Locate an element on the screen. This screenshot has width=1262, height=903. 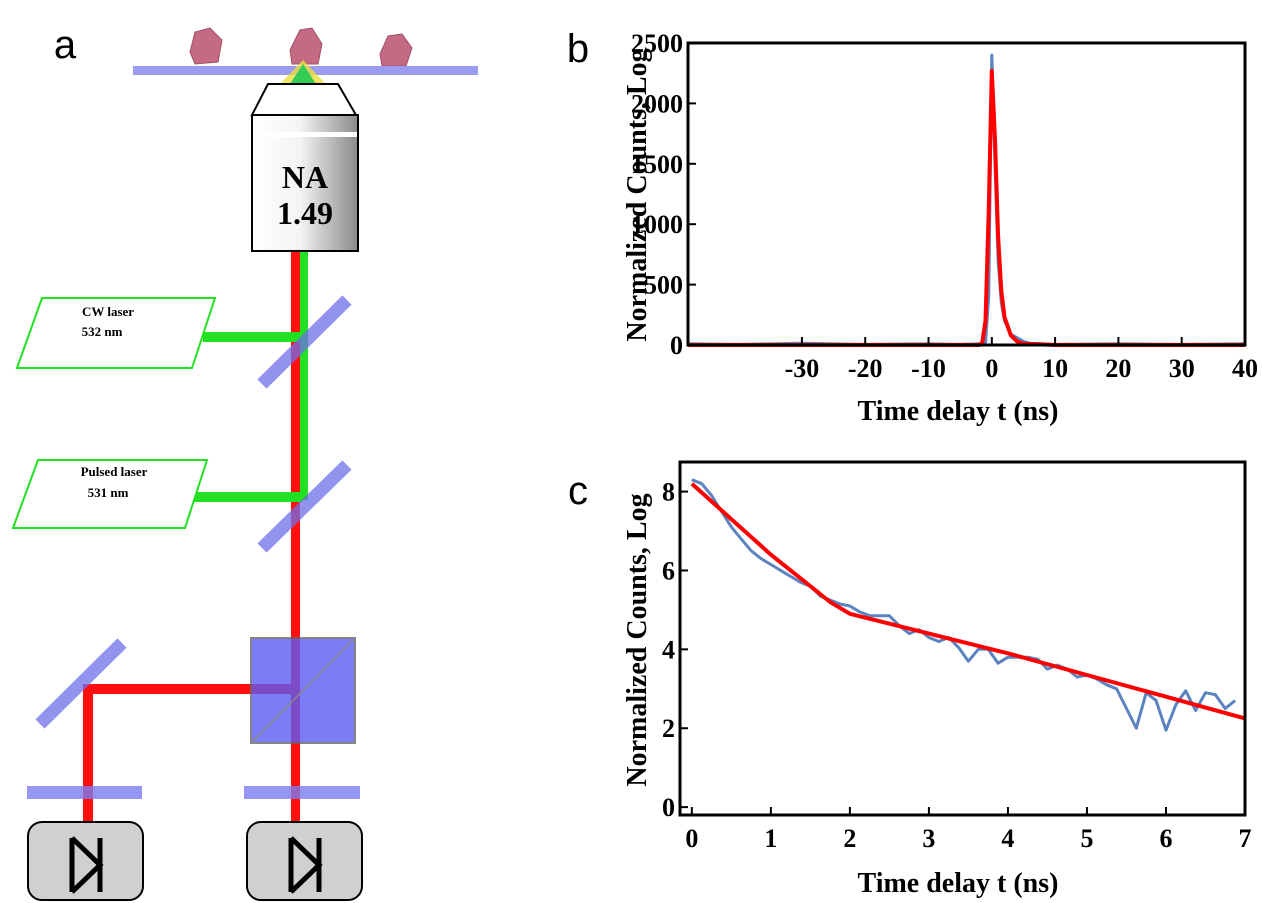
x-tick-label: 5 is located at coordinates (1086, 838).